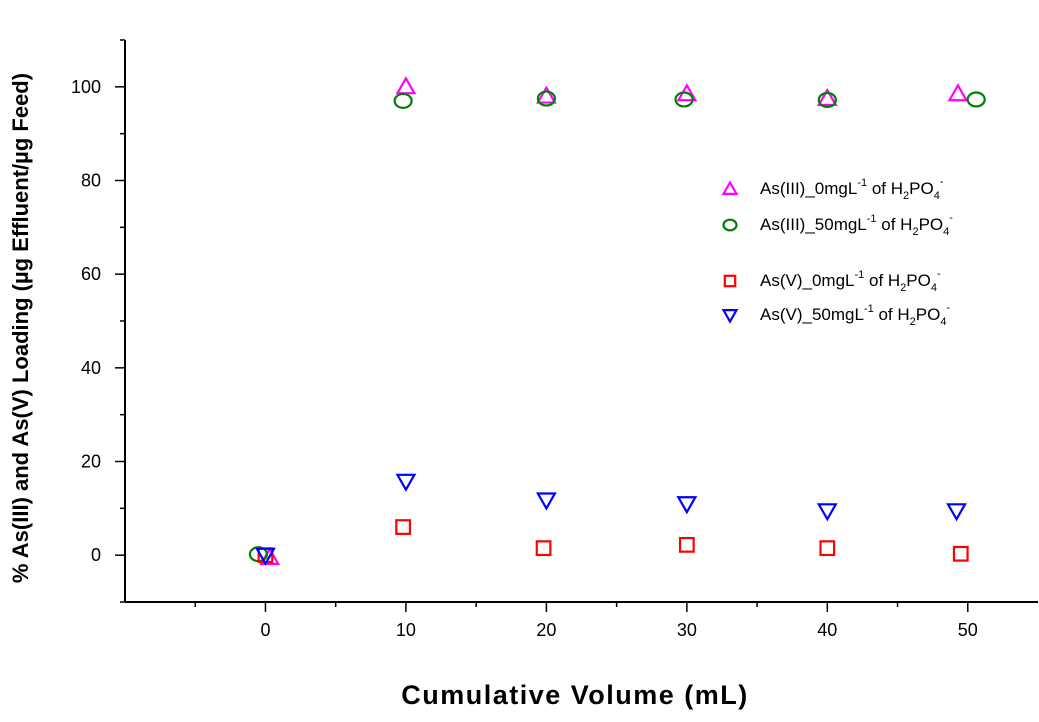 The height and width of the screenshot is (722, 1039). Describe the element at coordinates (687, 630) in the screenshot. I see `x-tick-label: 30` at that location.